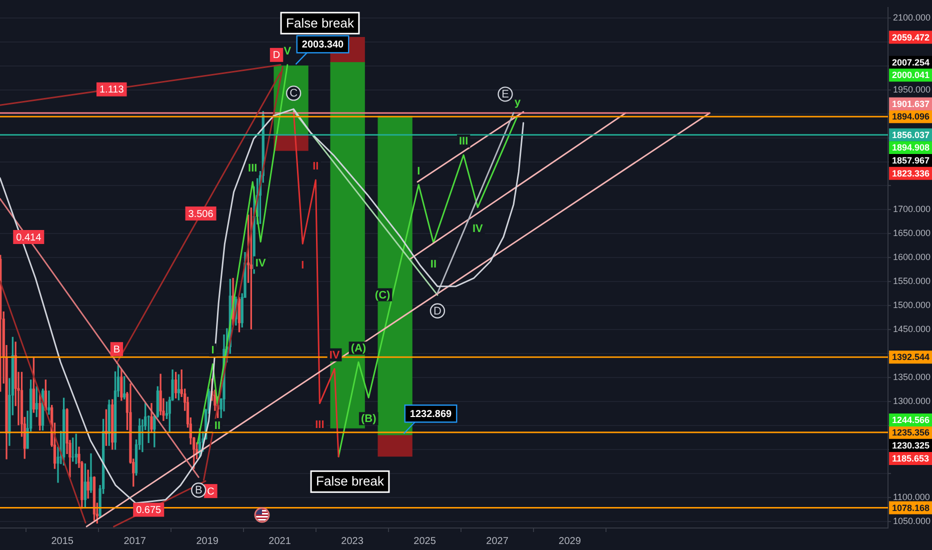  What do you see at coordinates (570, 541) in the screenshot?
I see `x-tick-label: 2029` at bounding box center [570, 541].